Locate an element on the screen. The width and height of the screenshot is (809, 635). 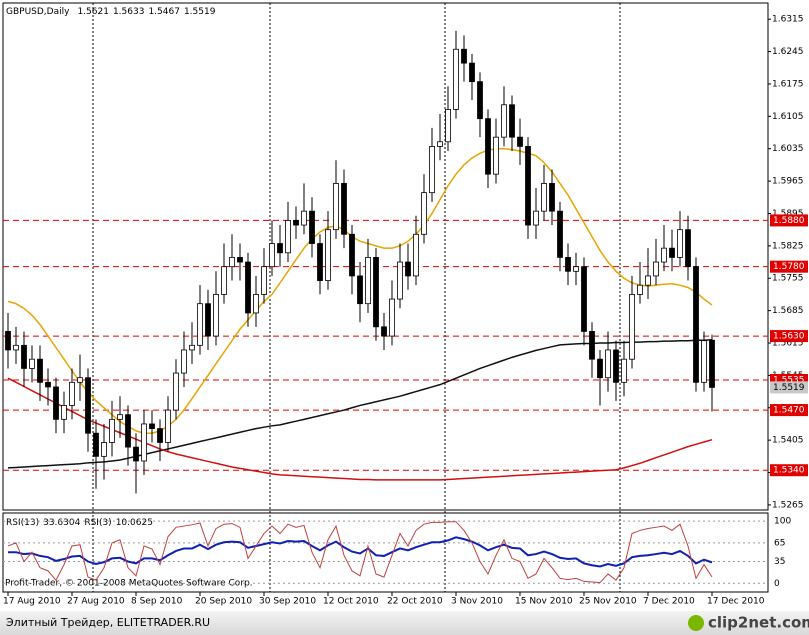
x-tick-label: 17 Aug 2010 is located at coordinates (32, 602).